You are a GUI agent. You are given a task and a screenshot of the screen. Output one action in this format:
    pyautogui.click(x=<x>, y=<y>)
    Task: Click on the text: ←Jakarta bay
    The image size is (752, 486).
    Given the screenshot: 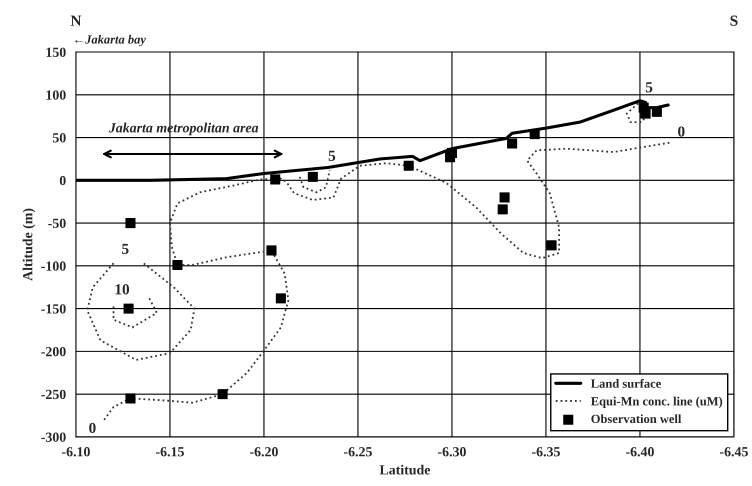 What is the action you would take?
    pyautogui.click(x=110, y=40)
    